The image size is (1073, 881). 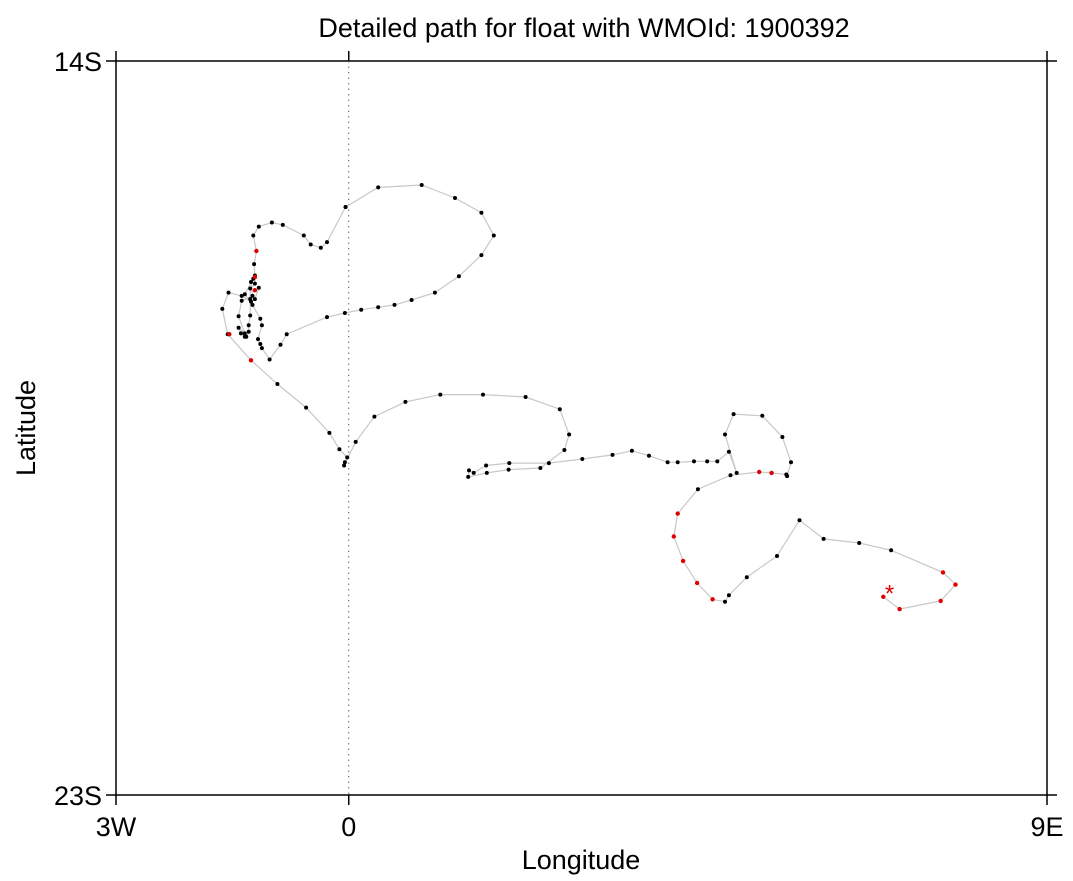 I want to click on y-axis-label: Latitude, so click(x=26, y=428).